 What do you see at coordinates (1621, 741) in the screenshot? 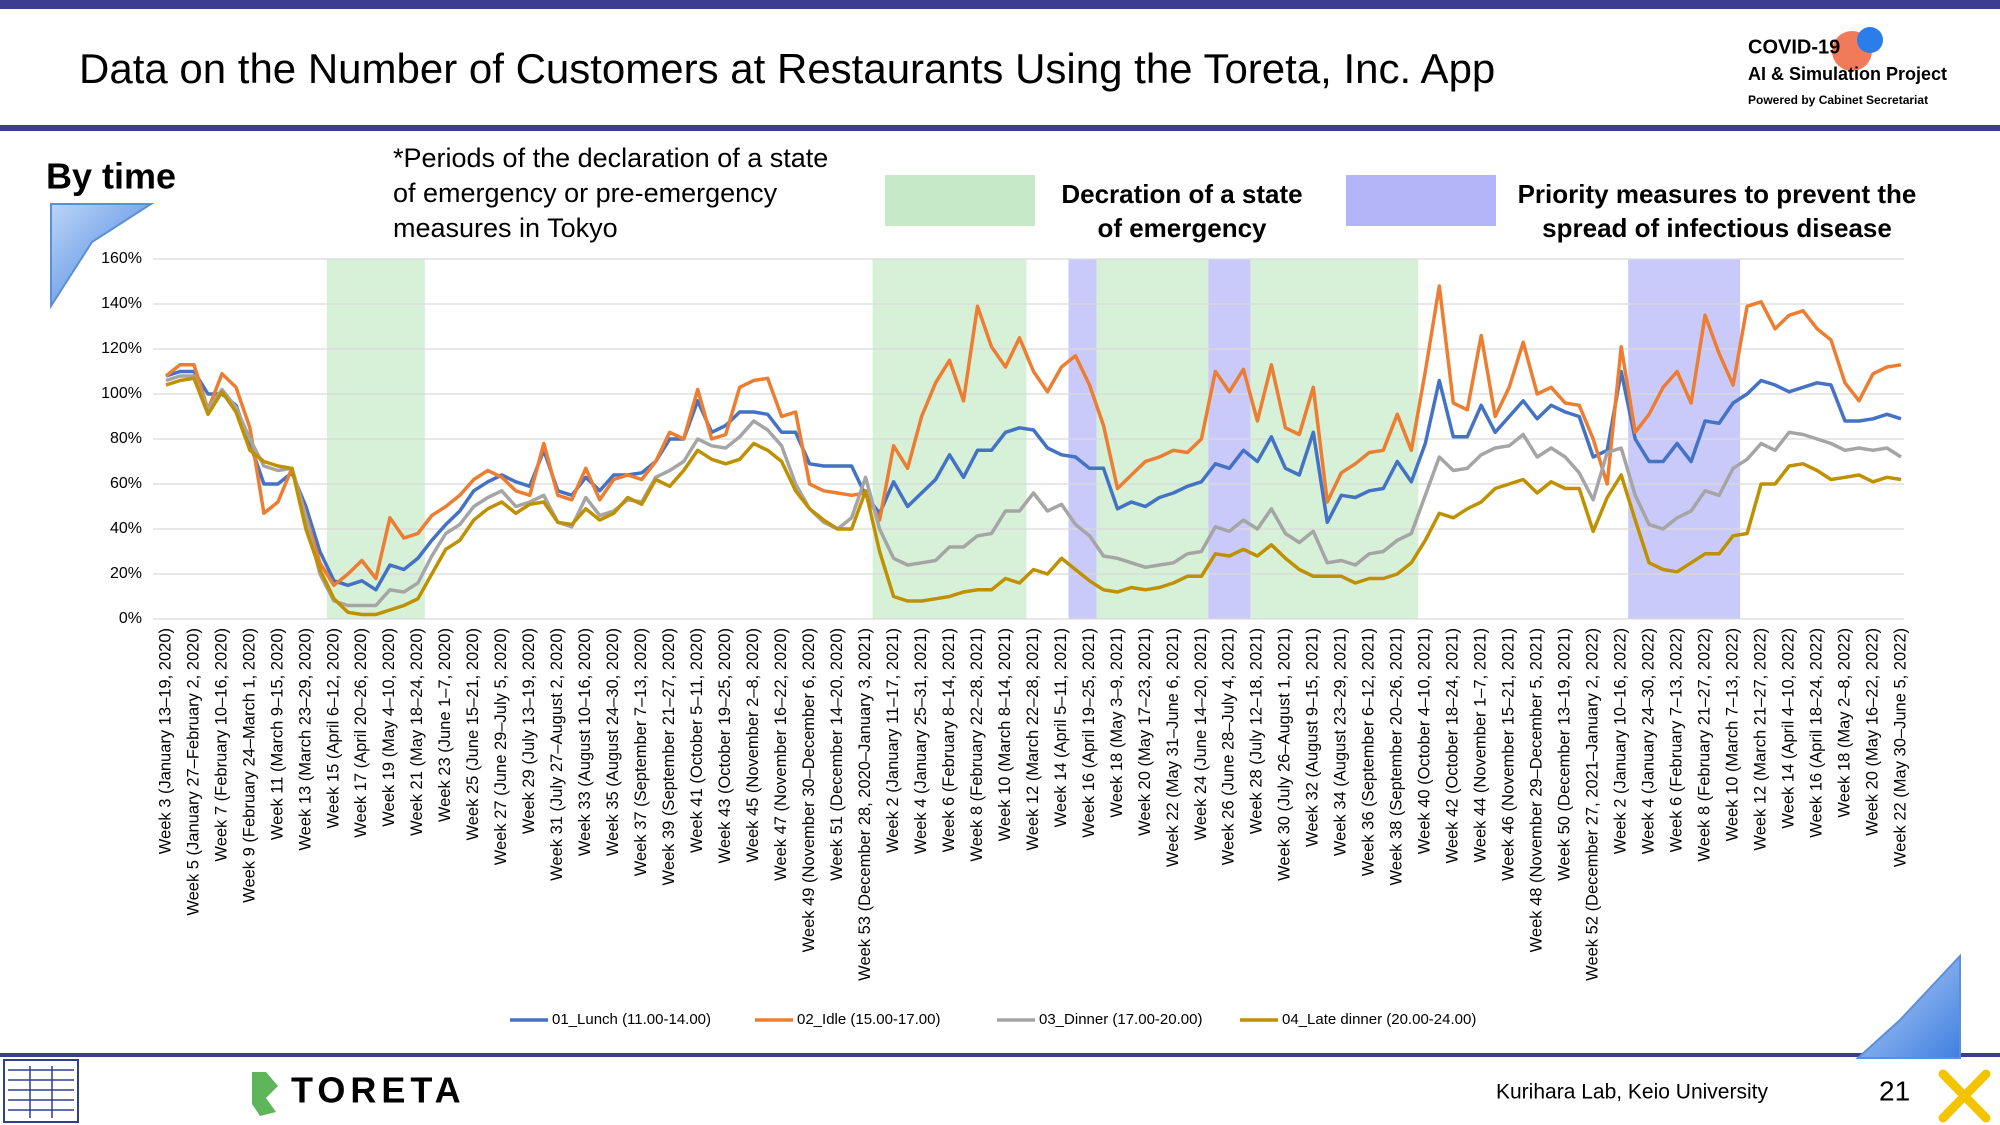
I see `x-tick-label: Week 2 (January 10–16, 2022)` at bounding box center [1621, 741].